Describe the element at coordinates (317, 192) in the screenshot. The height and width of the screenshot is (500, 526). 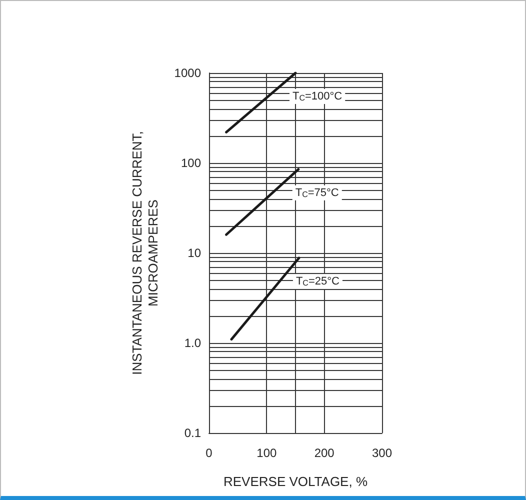
I see `annotation: TC=75°C` at that location.